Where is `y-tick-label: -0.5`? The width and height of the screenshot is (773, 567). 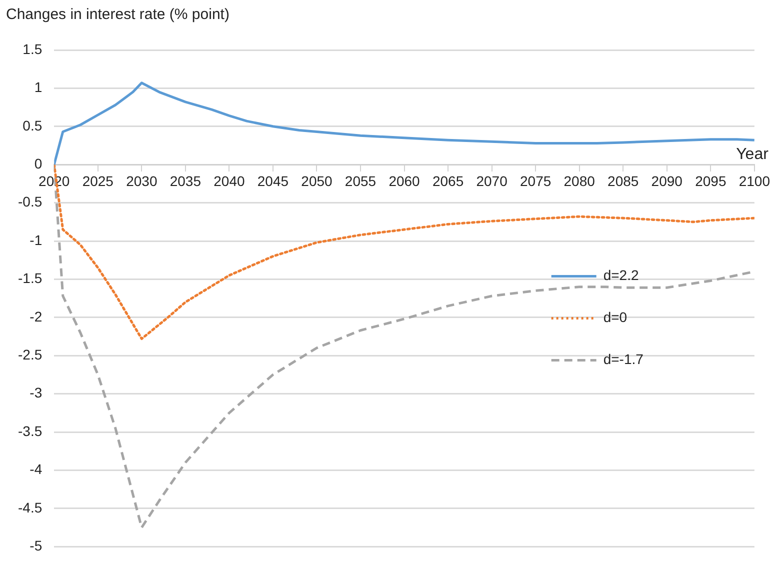
y-tick-label: -0.5 is located at coordinates (30, 202).